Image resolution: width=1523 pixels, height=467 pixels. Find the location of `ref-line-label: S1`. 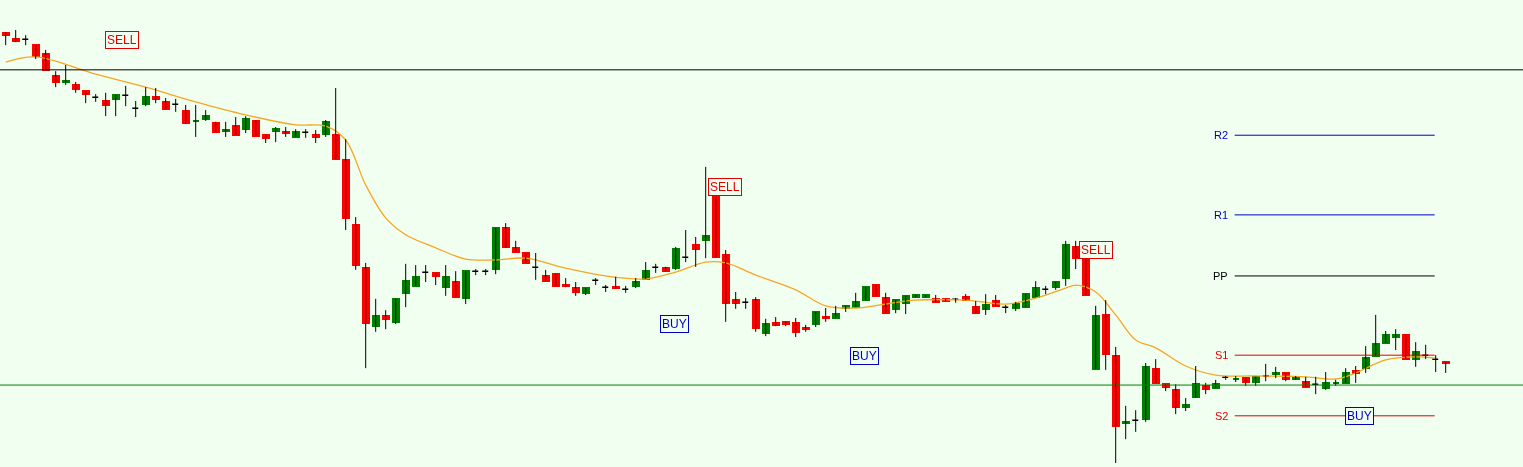

ref-line-label: S1 is located at coordinates (1222, 355).